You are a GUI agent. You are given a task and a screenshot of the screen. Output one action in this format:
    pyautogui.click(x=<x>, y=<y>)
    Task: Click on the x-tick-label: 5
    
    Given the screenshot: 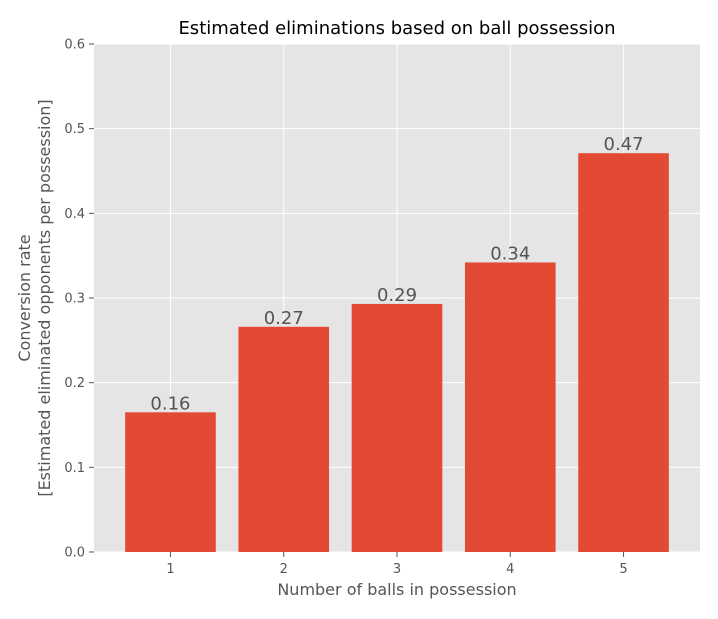 What is the action you would take?
    pyautogui.click(x=623, y=569)
    